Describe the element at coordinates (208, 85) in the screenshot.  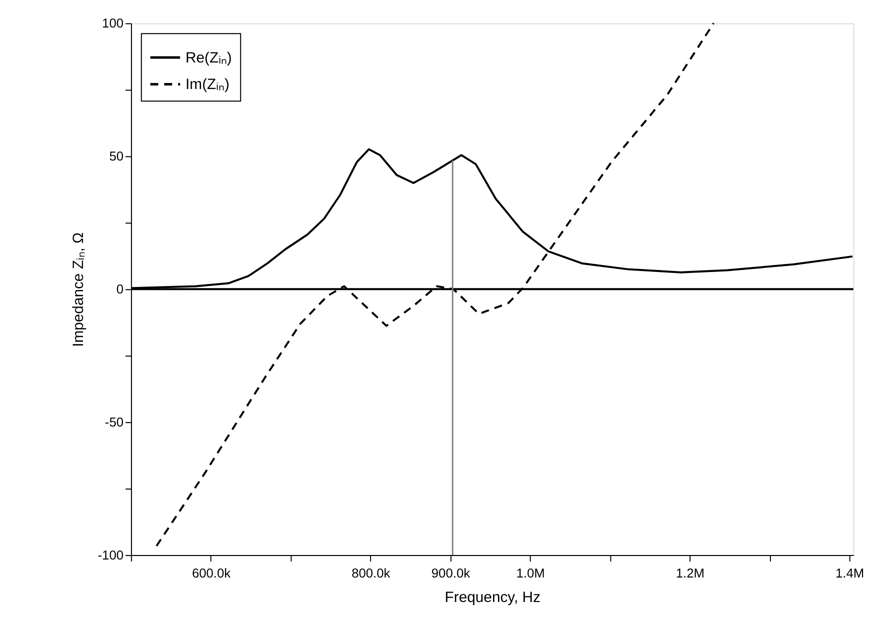
I see `legend-label: Im(Zᵢₙ)` at that location.